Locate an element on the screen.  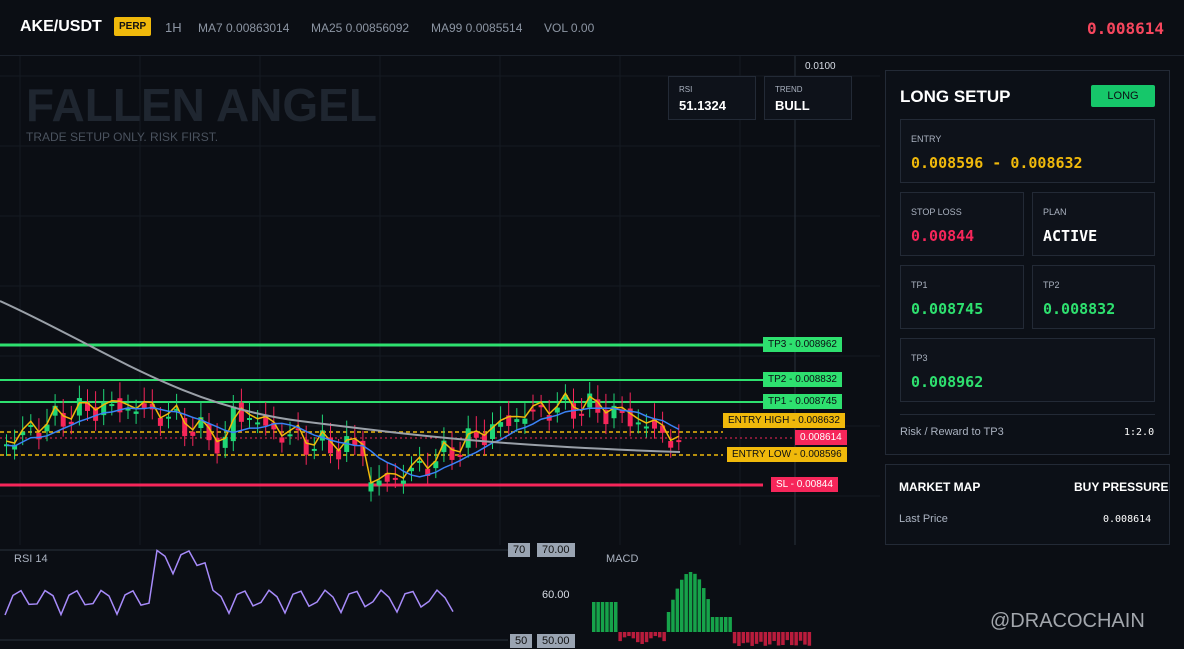
ma7 is located at coordinates (343, 437).